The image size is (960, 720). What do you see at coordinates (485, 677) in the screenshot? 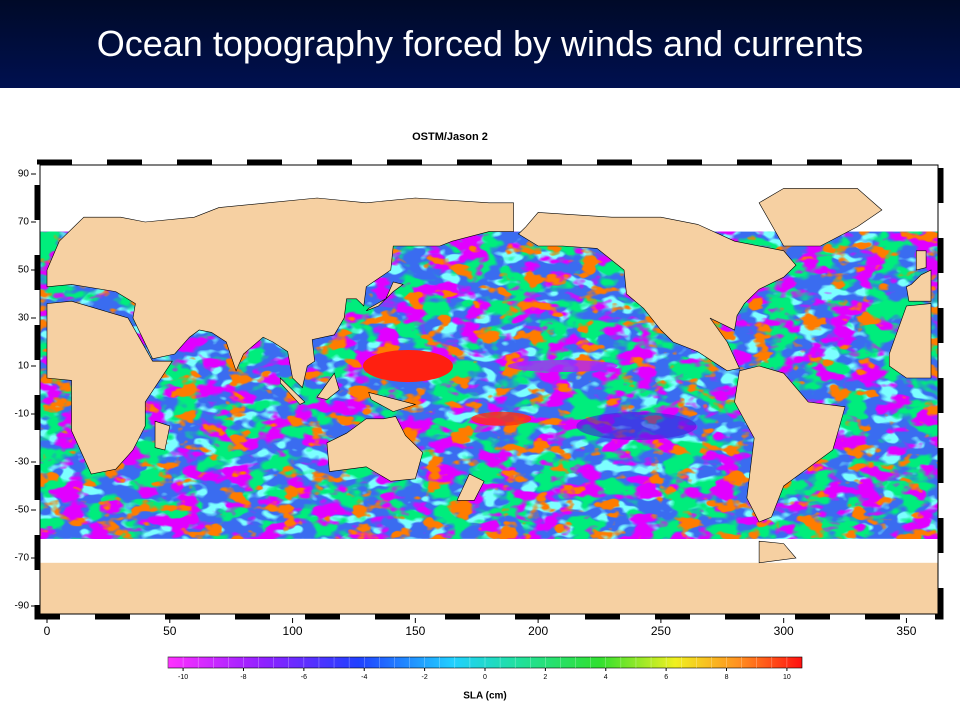
I see `colorbar-tick-label: 0` at bounding box center [485, 677].